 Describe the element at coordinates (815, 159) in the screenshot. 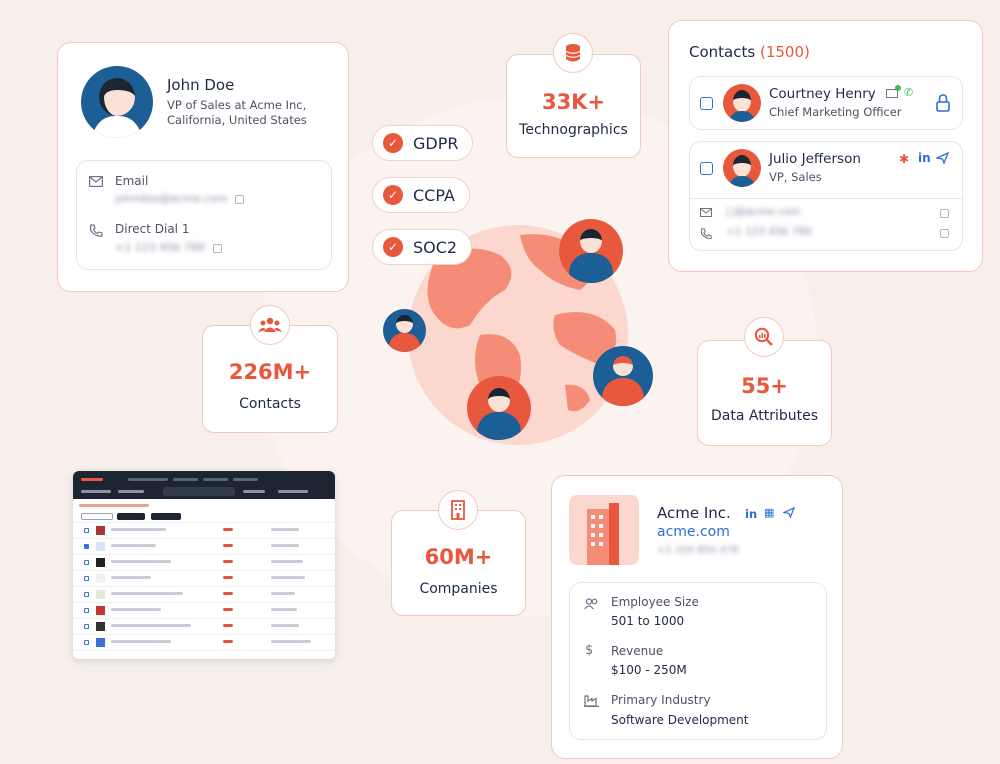

I see `contact-name: Julio Jefferson` at that location.